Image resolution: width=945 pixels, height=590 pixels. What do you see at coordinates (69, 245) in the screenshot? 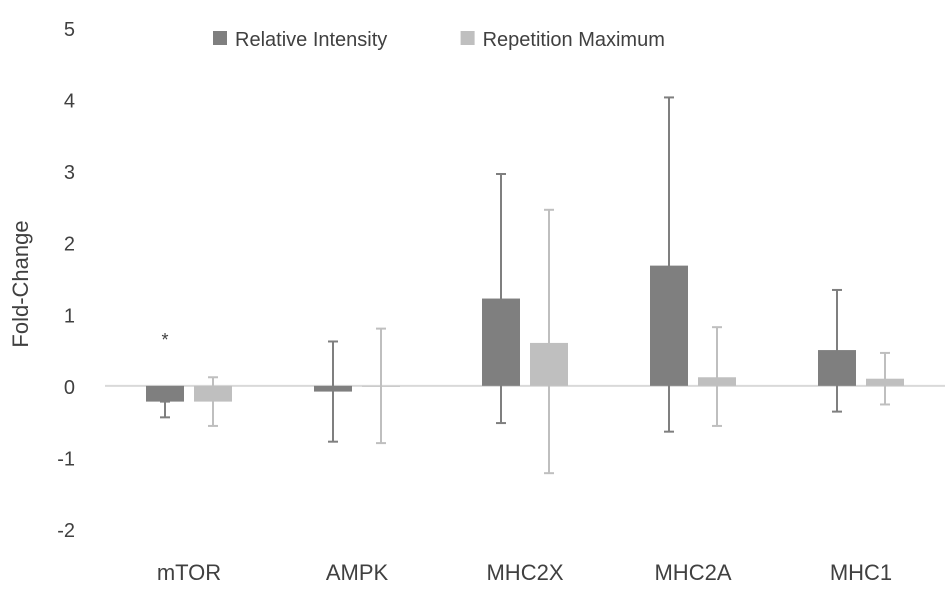
I see `y-tick-label: 2` at bounding box center [69, 245].